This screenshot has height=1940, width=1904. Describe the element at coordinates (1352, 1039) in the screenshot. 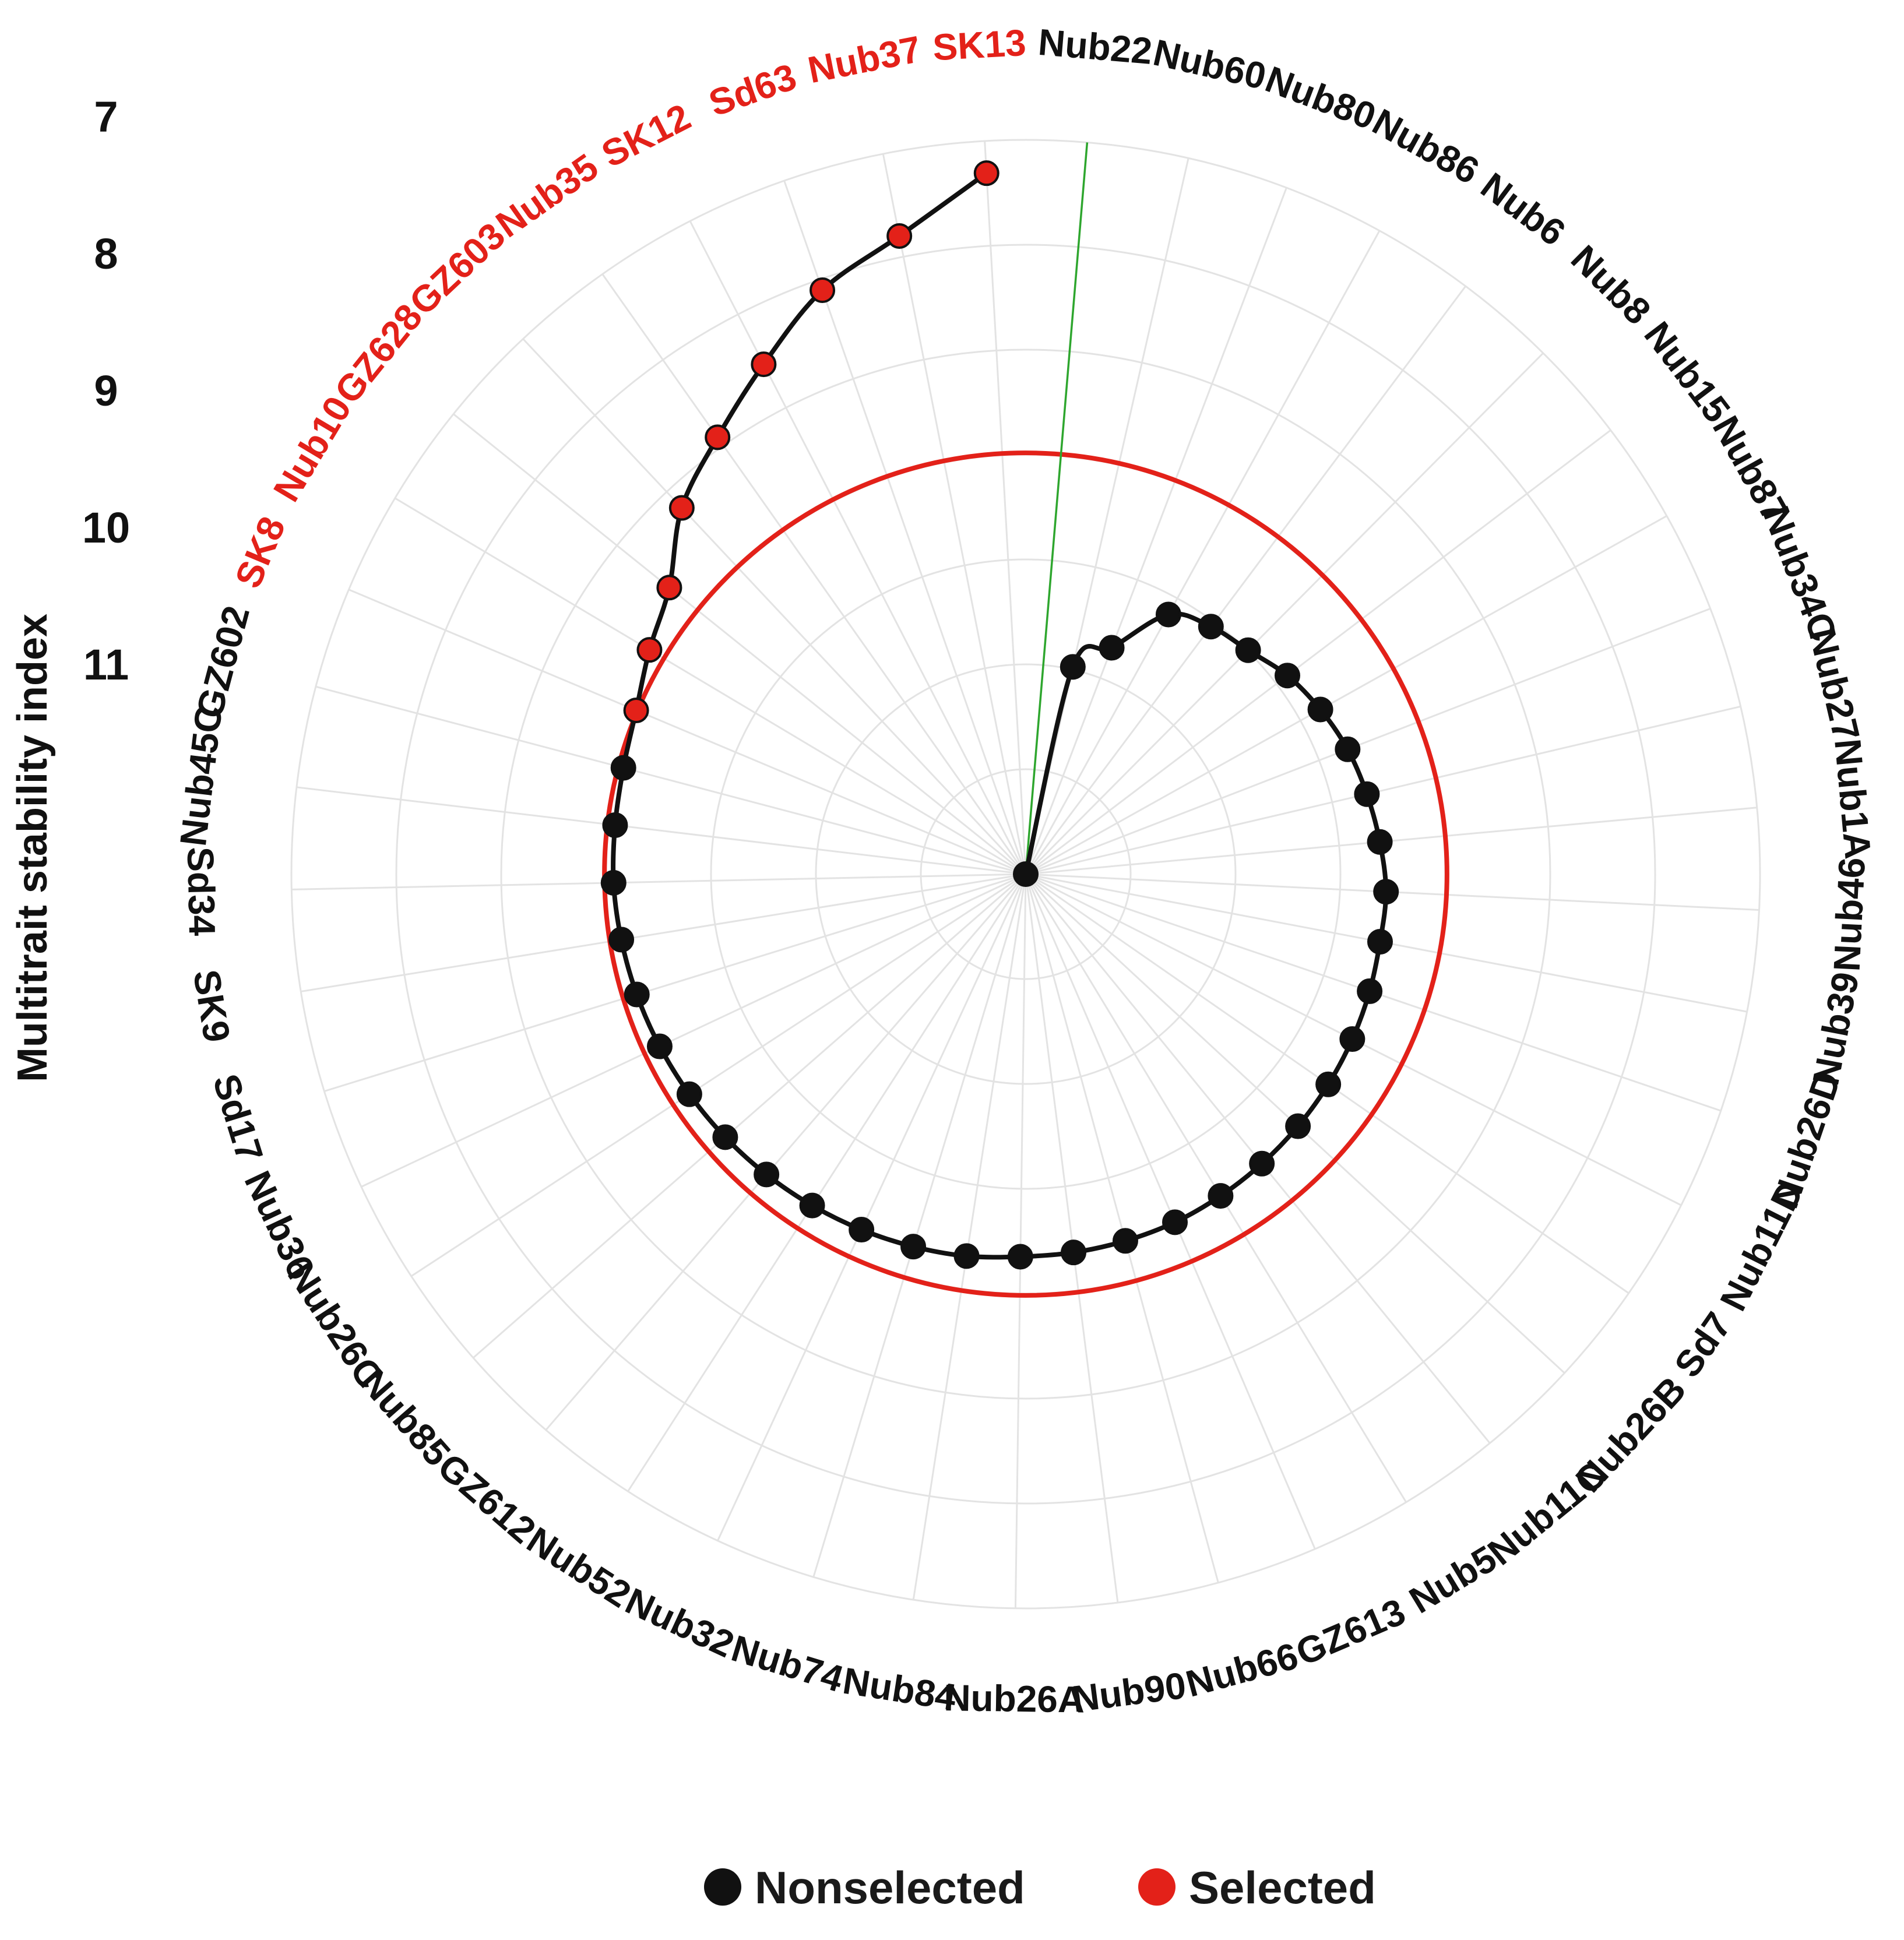

I see `point-nub11d` at that location.